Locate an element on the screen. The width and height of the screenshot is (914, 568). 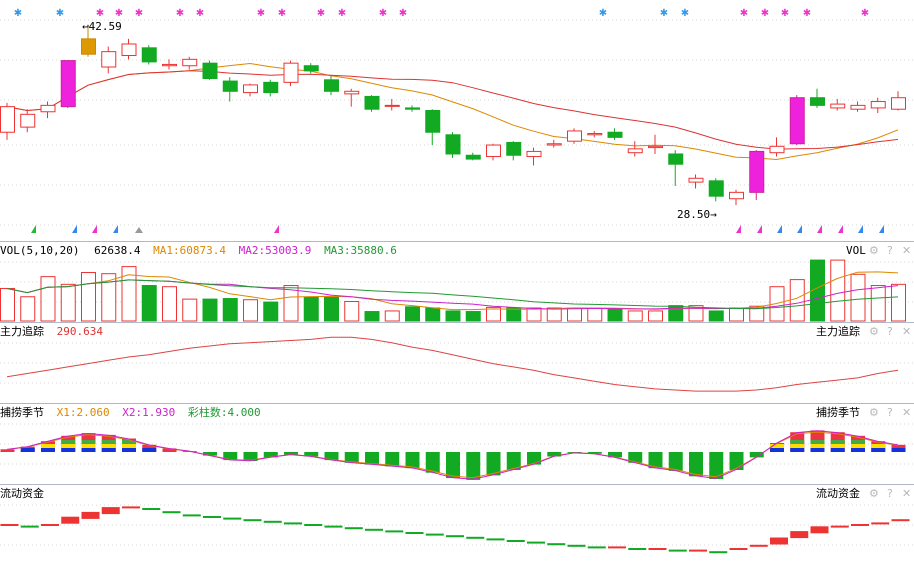
bulao-settings-icon: ⚙ is located at coordinates (874, 412).